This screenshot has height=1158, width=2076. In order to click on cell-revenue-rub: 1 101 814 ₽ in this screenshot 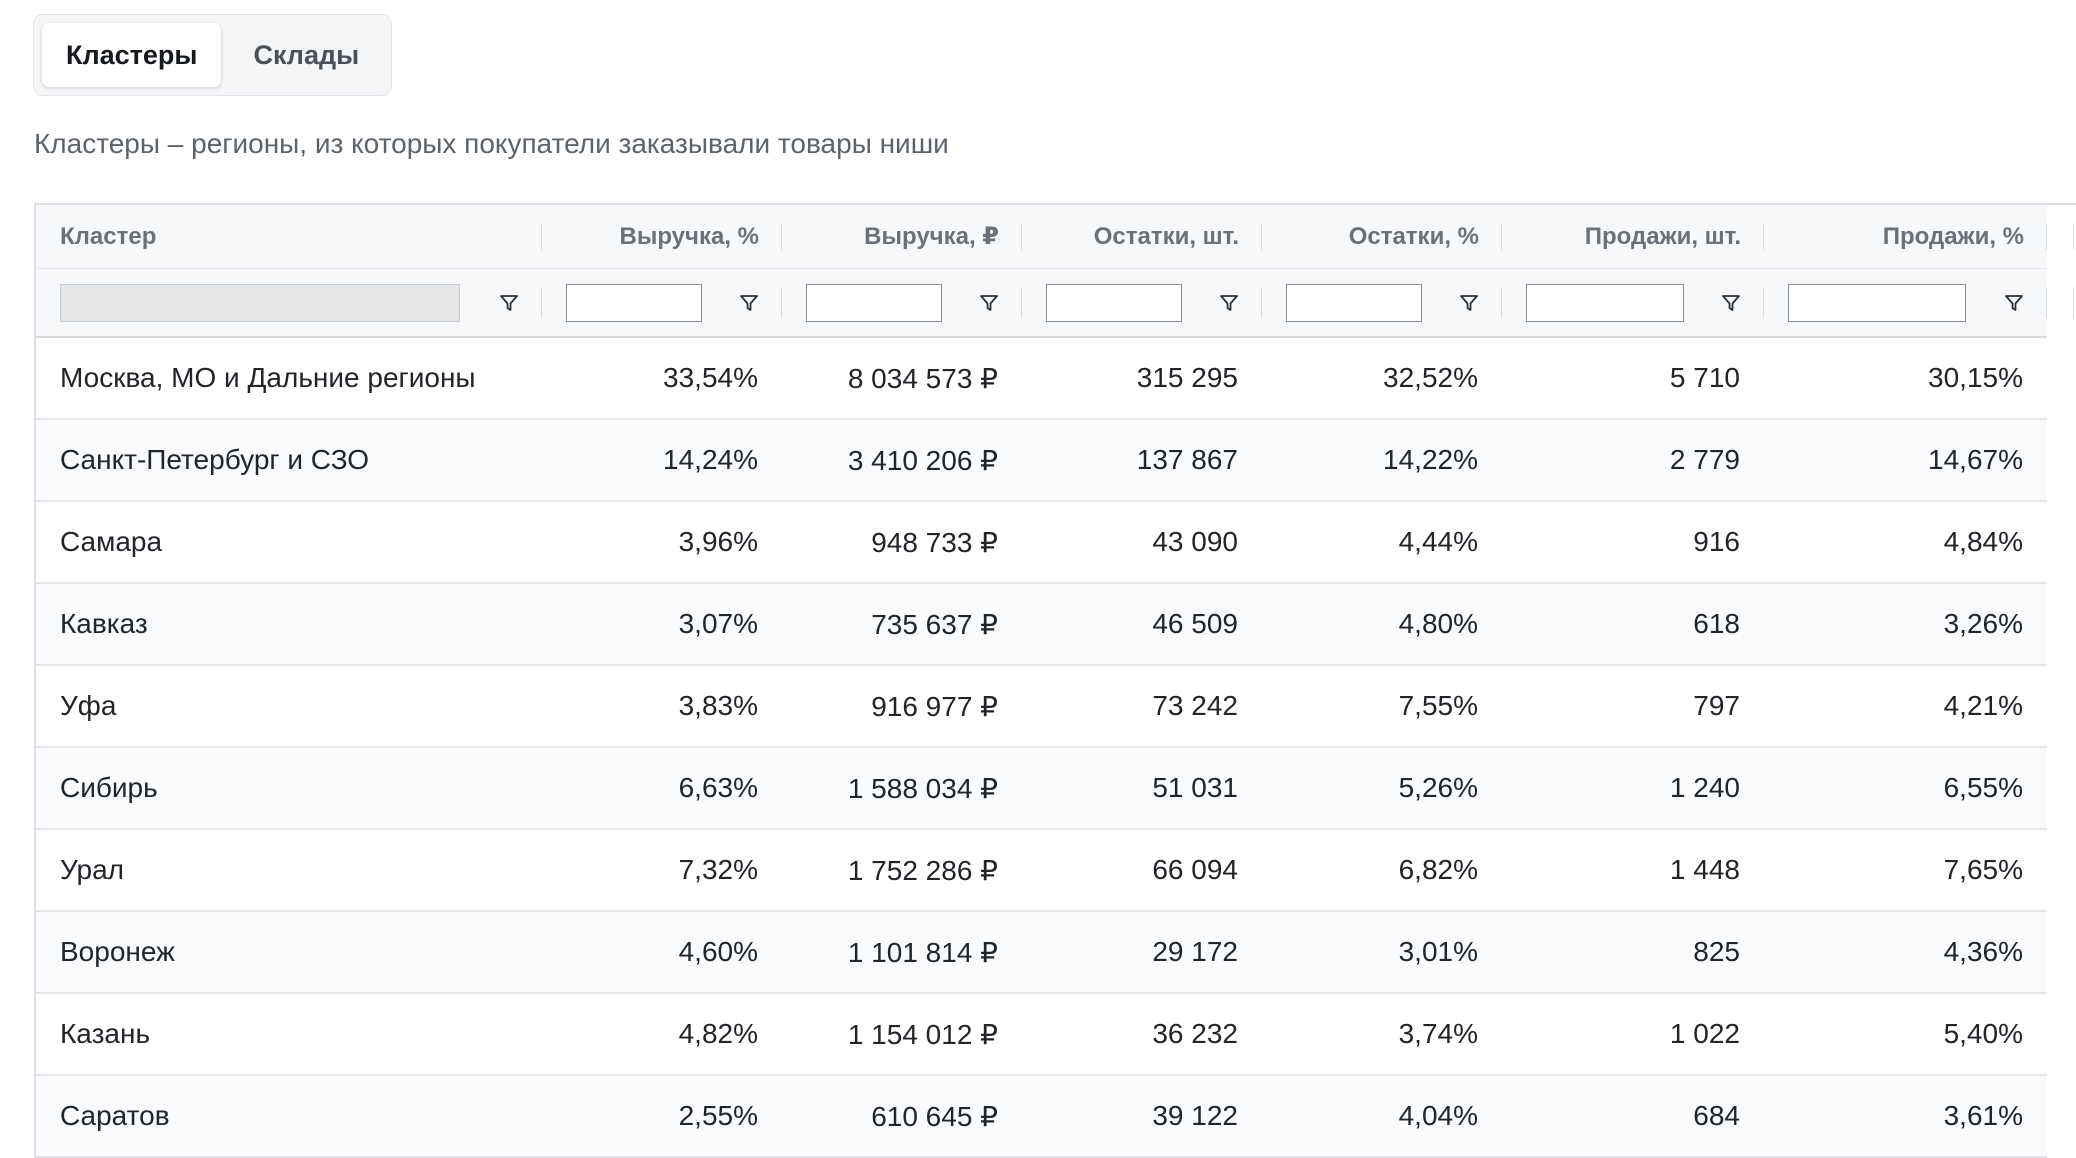, I will do `click(922, 952)`.